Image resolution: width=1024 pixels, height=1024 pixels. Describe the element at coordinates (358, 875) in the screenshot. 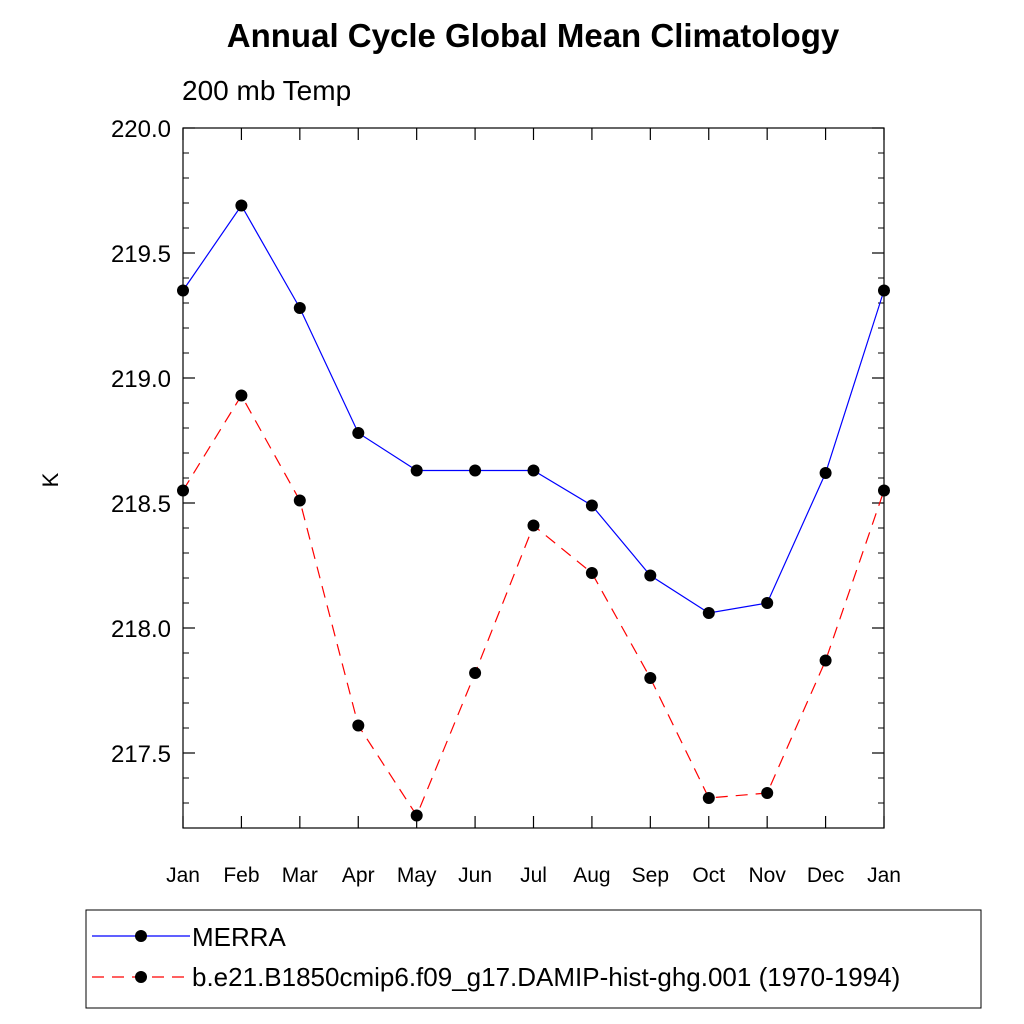

I see `x-tick-label: Apr` at that location.